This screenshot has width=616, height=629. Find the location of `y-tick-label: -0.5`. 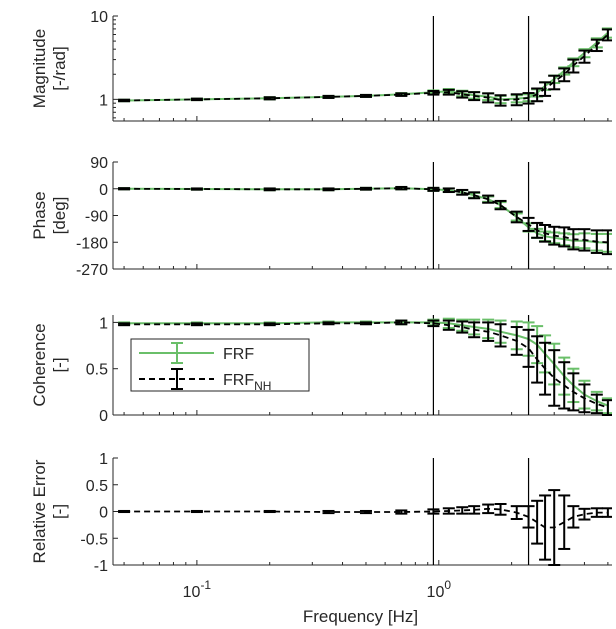

y-tick-label: -0.5 is located at coordinates (94, 539).